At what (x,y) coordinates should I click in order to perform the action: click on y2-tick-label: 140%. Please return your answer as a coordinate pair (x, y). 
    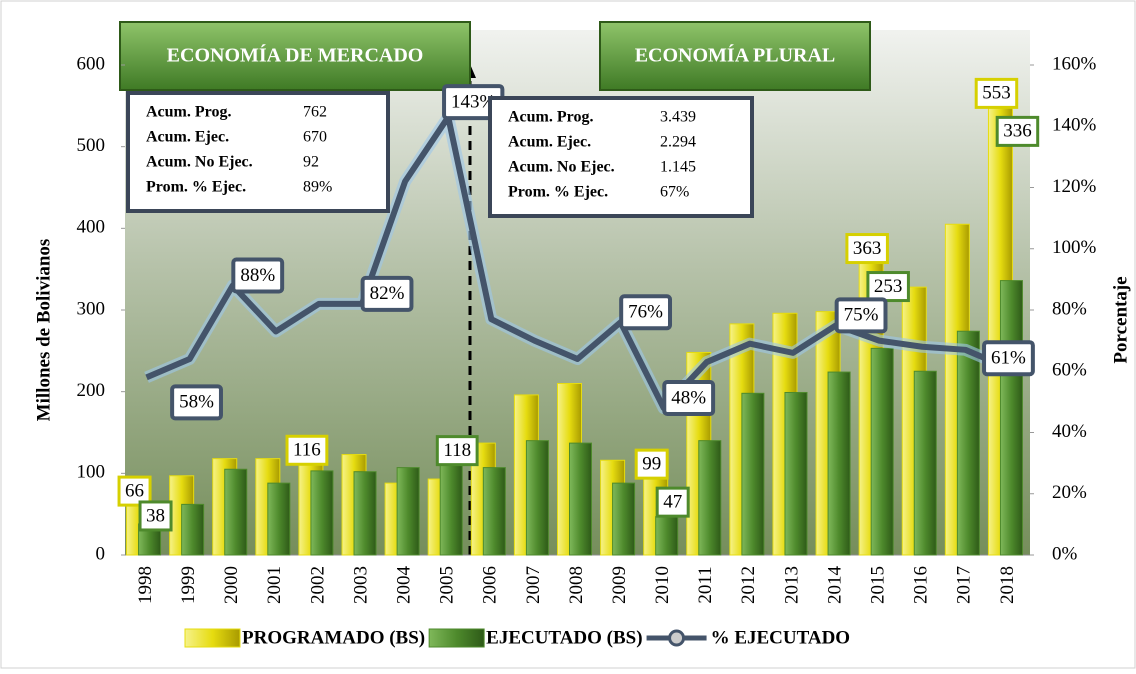
    Looking at the image, I should click on (1074, 125).